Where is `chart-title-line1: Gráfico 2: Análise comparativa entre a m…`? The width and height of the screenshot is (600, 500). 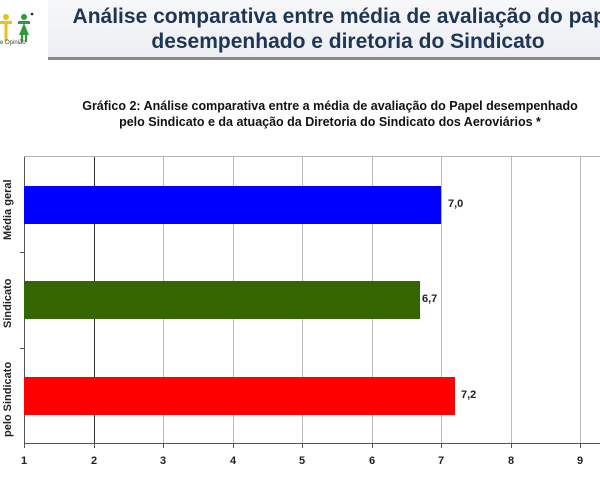 chart-title-line1: Gráfico 2: Análise comparativa entre a m… is located at coordinates (330, 106).